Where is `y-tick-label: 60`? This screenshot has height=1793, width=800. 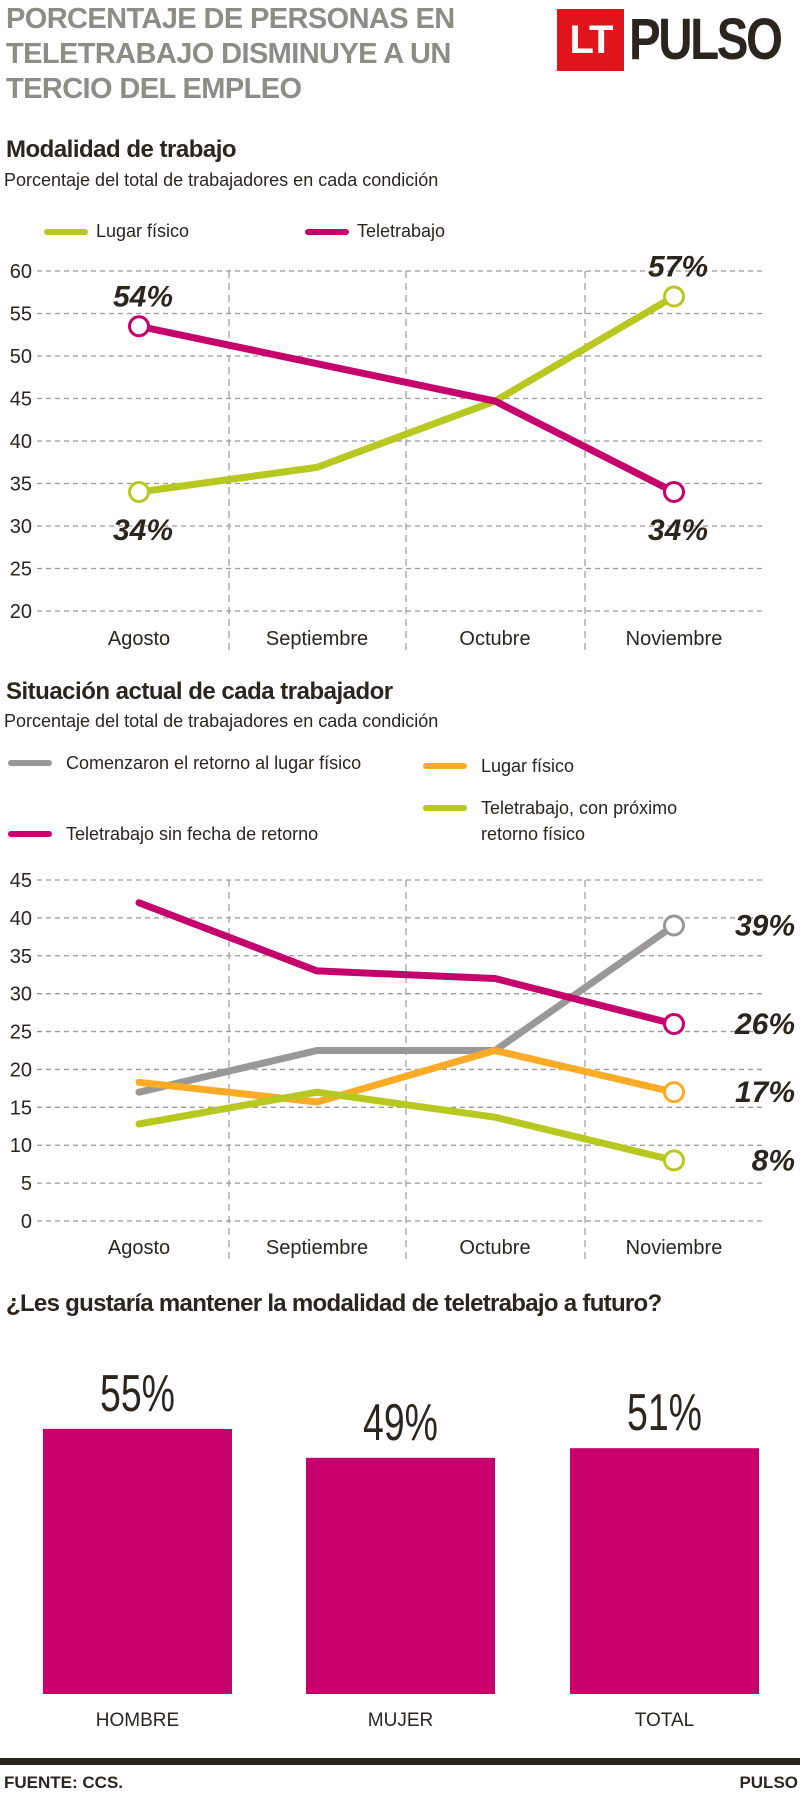 y-tick-label: 60 is located at coordinates (21, 272).